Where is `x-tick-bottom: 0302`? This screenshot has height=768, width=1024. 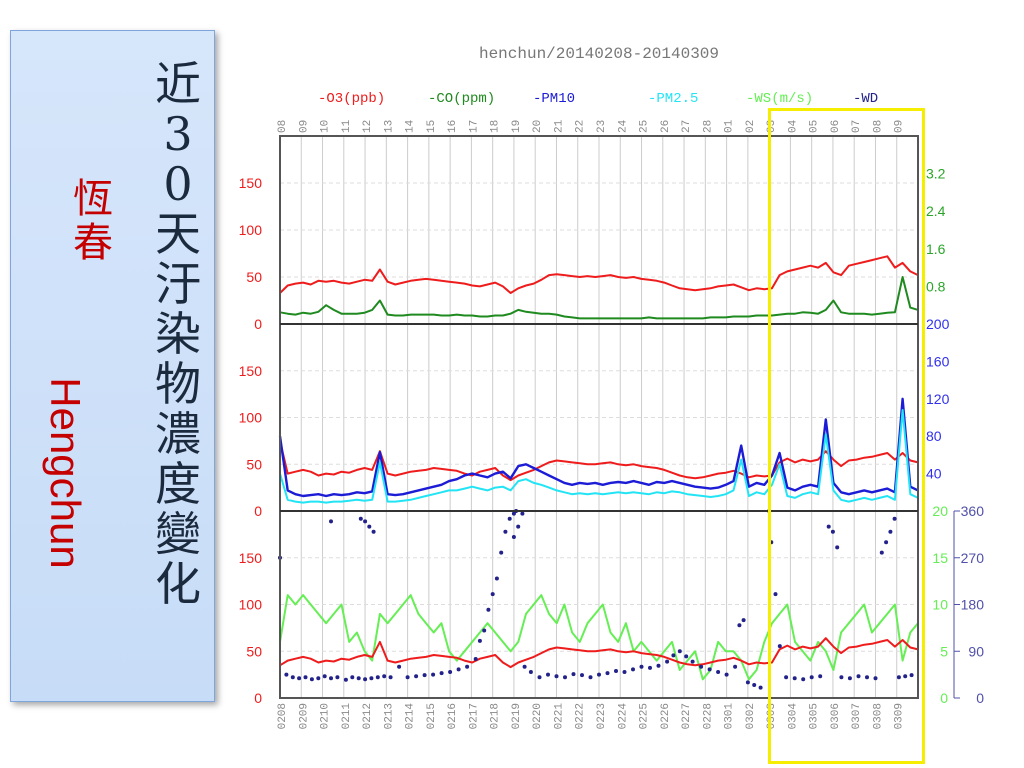 x-tick-bottom: 0302 is located at coordinates (751, 716).